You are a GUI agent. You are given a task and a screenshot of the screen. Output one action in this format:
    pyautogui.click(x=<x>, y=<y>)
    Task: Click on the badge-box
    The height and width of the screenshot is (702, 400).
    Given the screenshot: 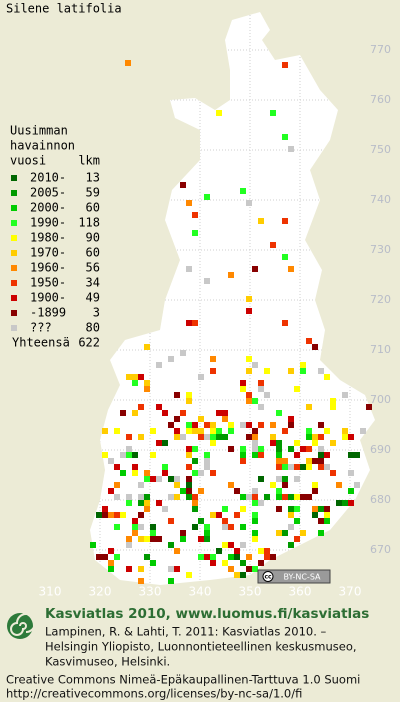 What is the action you would take?
    pyautogui.click(x=294, y=576)
    